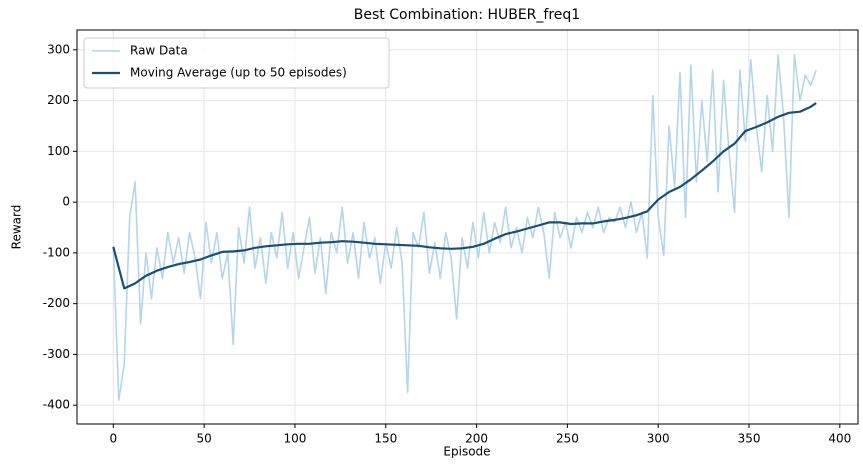 This screenshot has width=863, height=470. I want to click on x-tick-label: 100, so click(295, 439).